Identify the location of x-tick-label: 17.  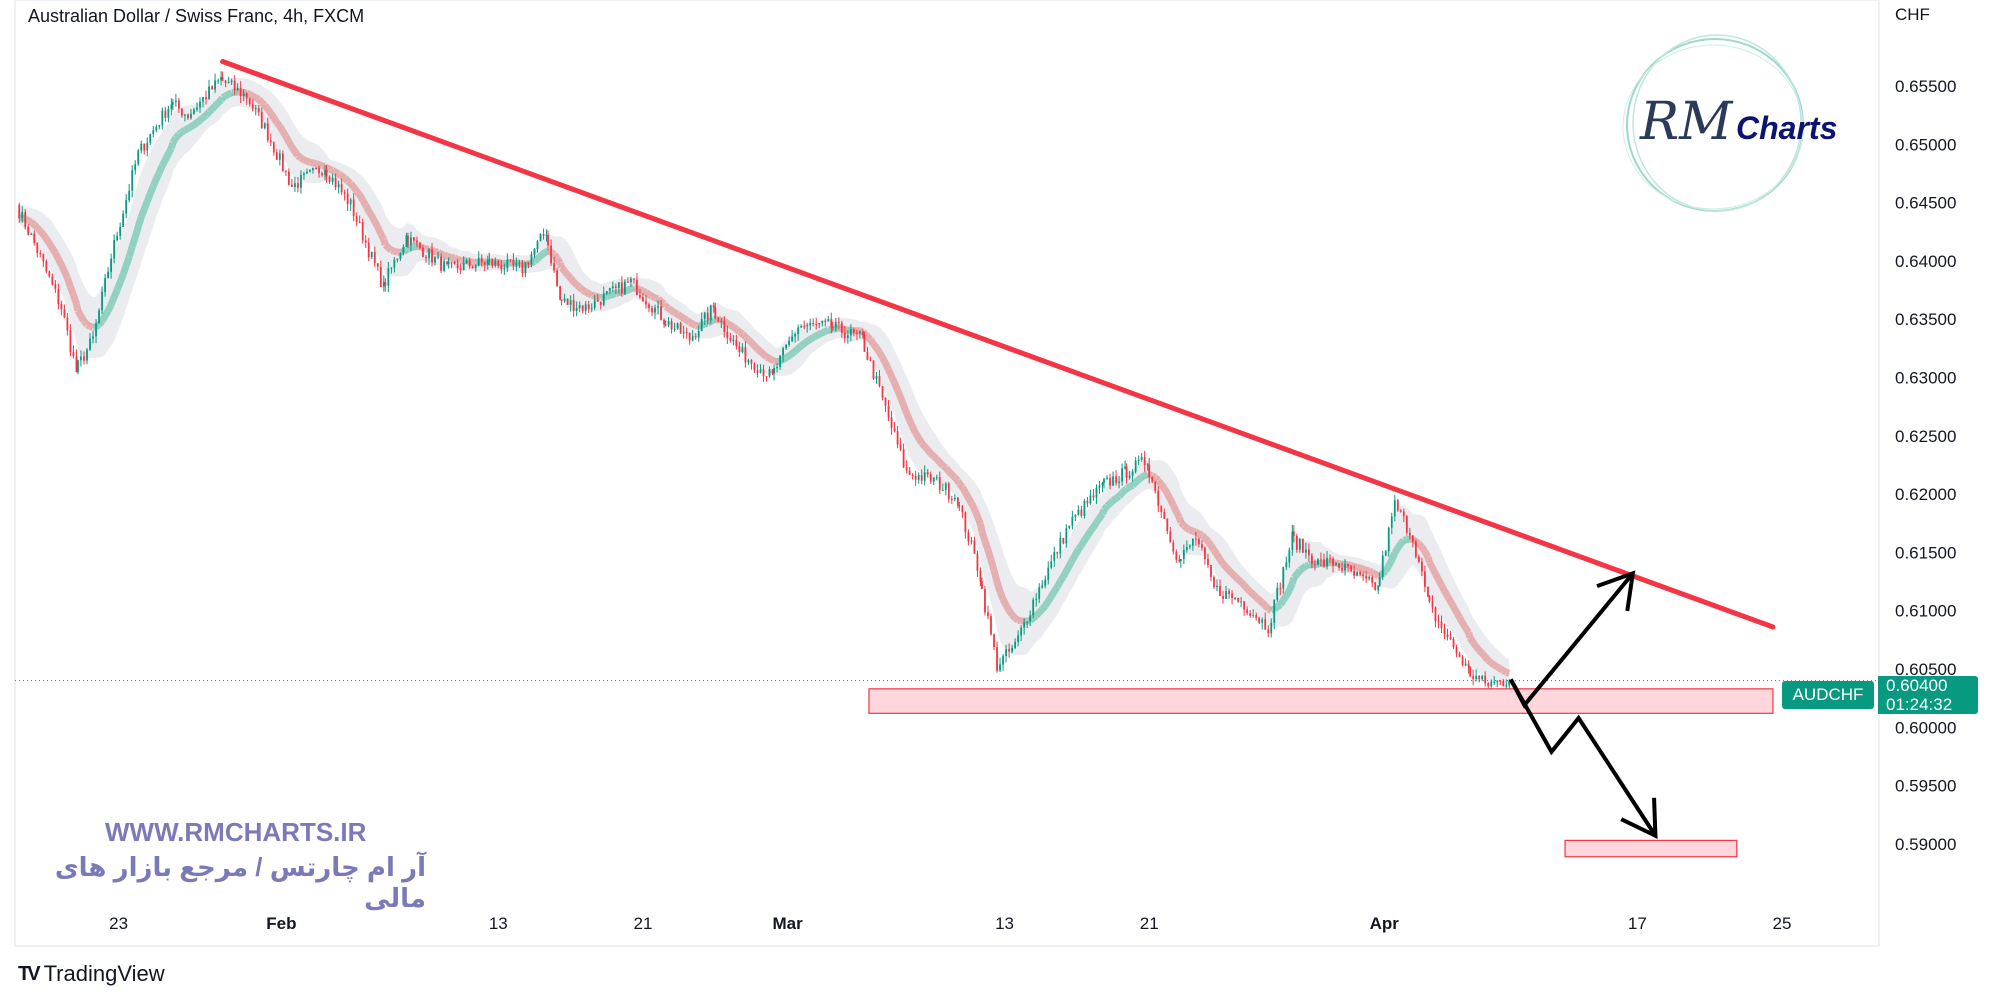
(1637, 923).